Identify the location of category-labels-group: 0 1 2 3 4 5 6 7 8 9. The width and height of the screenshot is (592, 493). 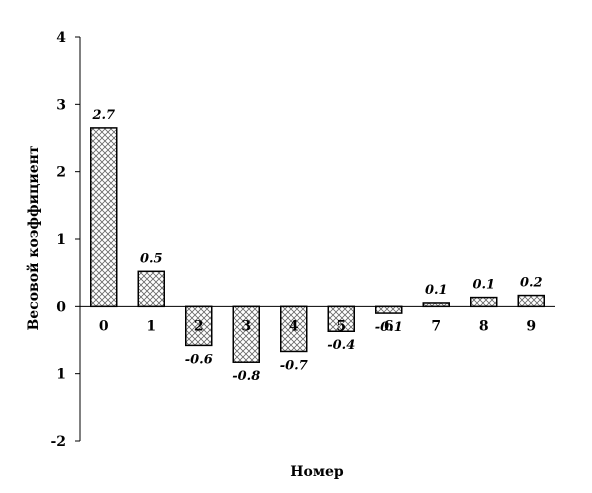
(317, 326).